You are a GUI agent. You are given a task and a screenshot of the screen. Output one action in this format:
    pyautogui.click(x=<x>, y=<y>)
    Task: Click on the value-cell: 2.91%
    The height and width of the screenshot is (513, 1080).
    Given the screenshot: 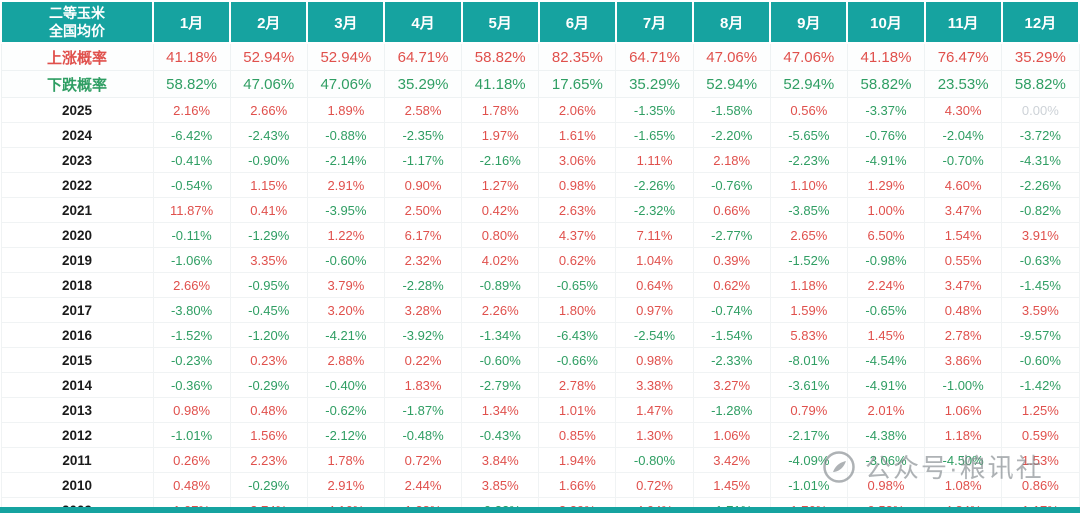 What is the action you would take?
    pyautogui.click(x=345, y=185)
    